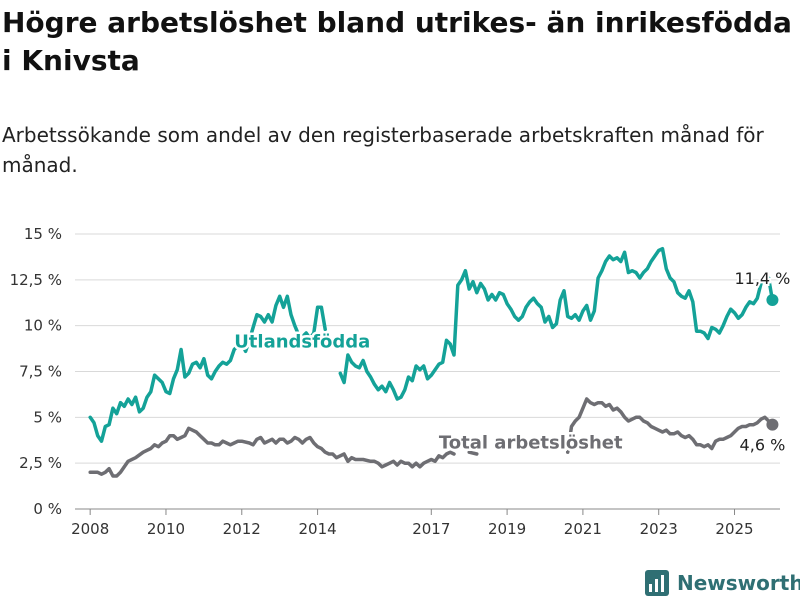 The image size is (800, 600). Describe the element at coordinates (531, 443) in the screenshot. I see `series-label-total: Total arbetslöshet` at that location.